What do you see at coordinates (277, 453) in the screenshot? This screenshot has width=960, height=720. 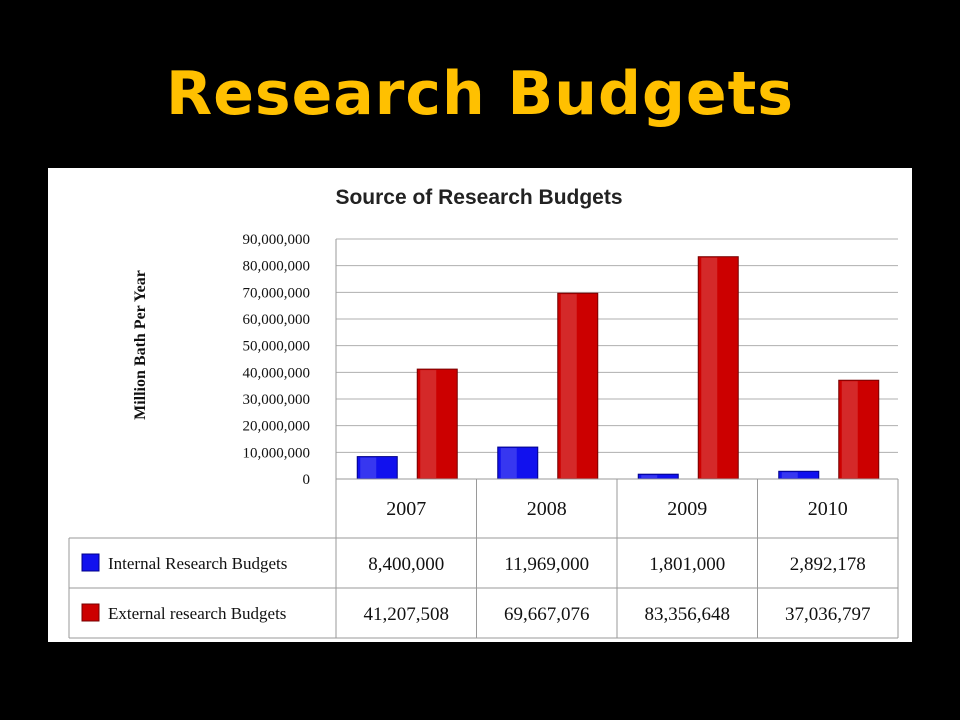 I see `y-tick-label: 10,000,000` at bounding box center [277, 453].